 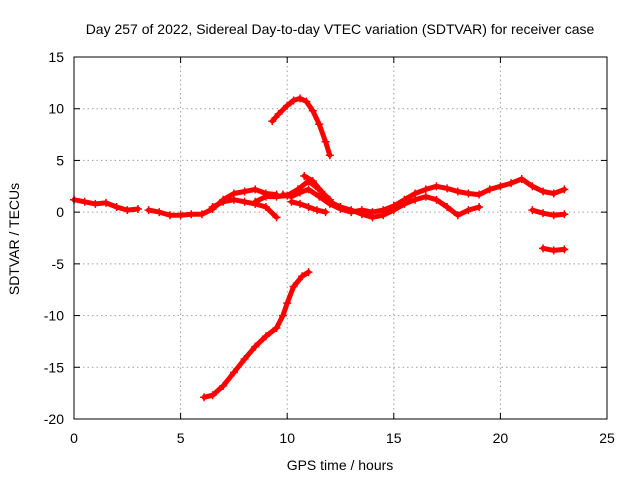 I want to click on y-tick-label: 15, so click(x=56, y=57).